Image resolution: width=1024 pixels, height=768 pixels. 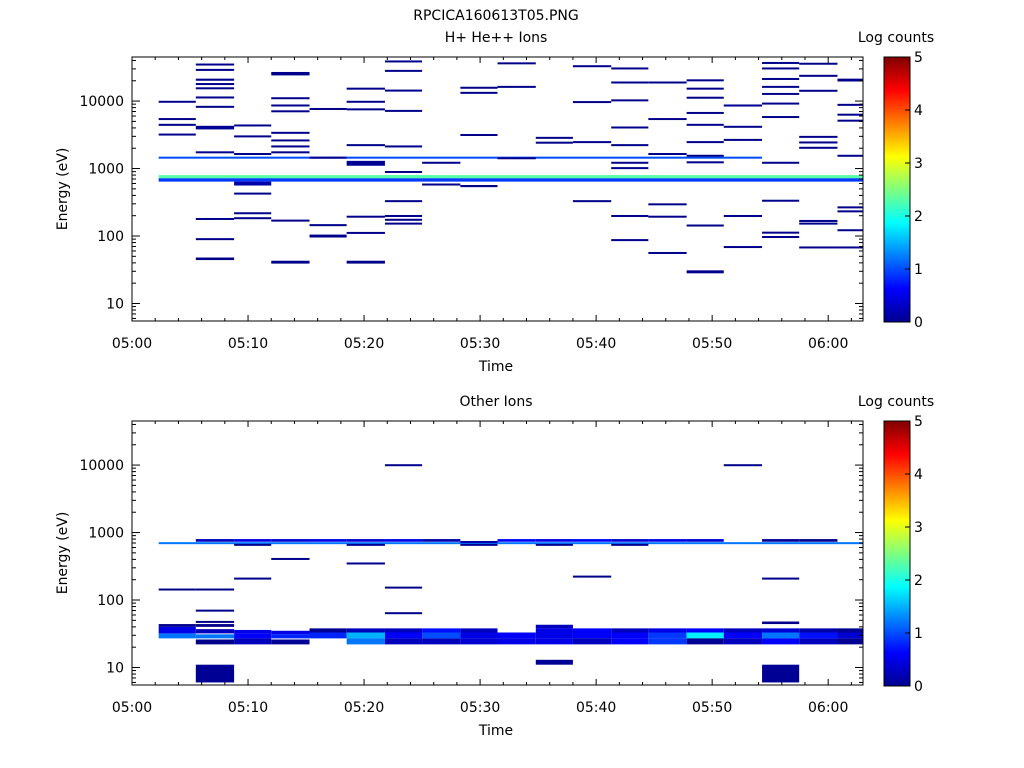 I want to click on x-tick-label: 05:10, so click(x=248, y=708).